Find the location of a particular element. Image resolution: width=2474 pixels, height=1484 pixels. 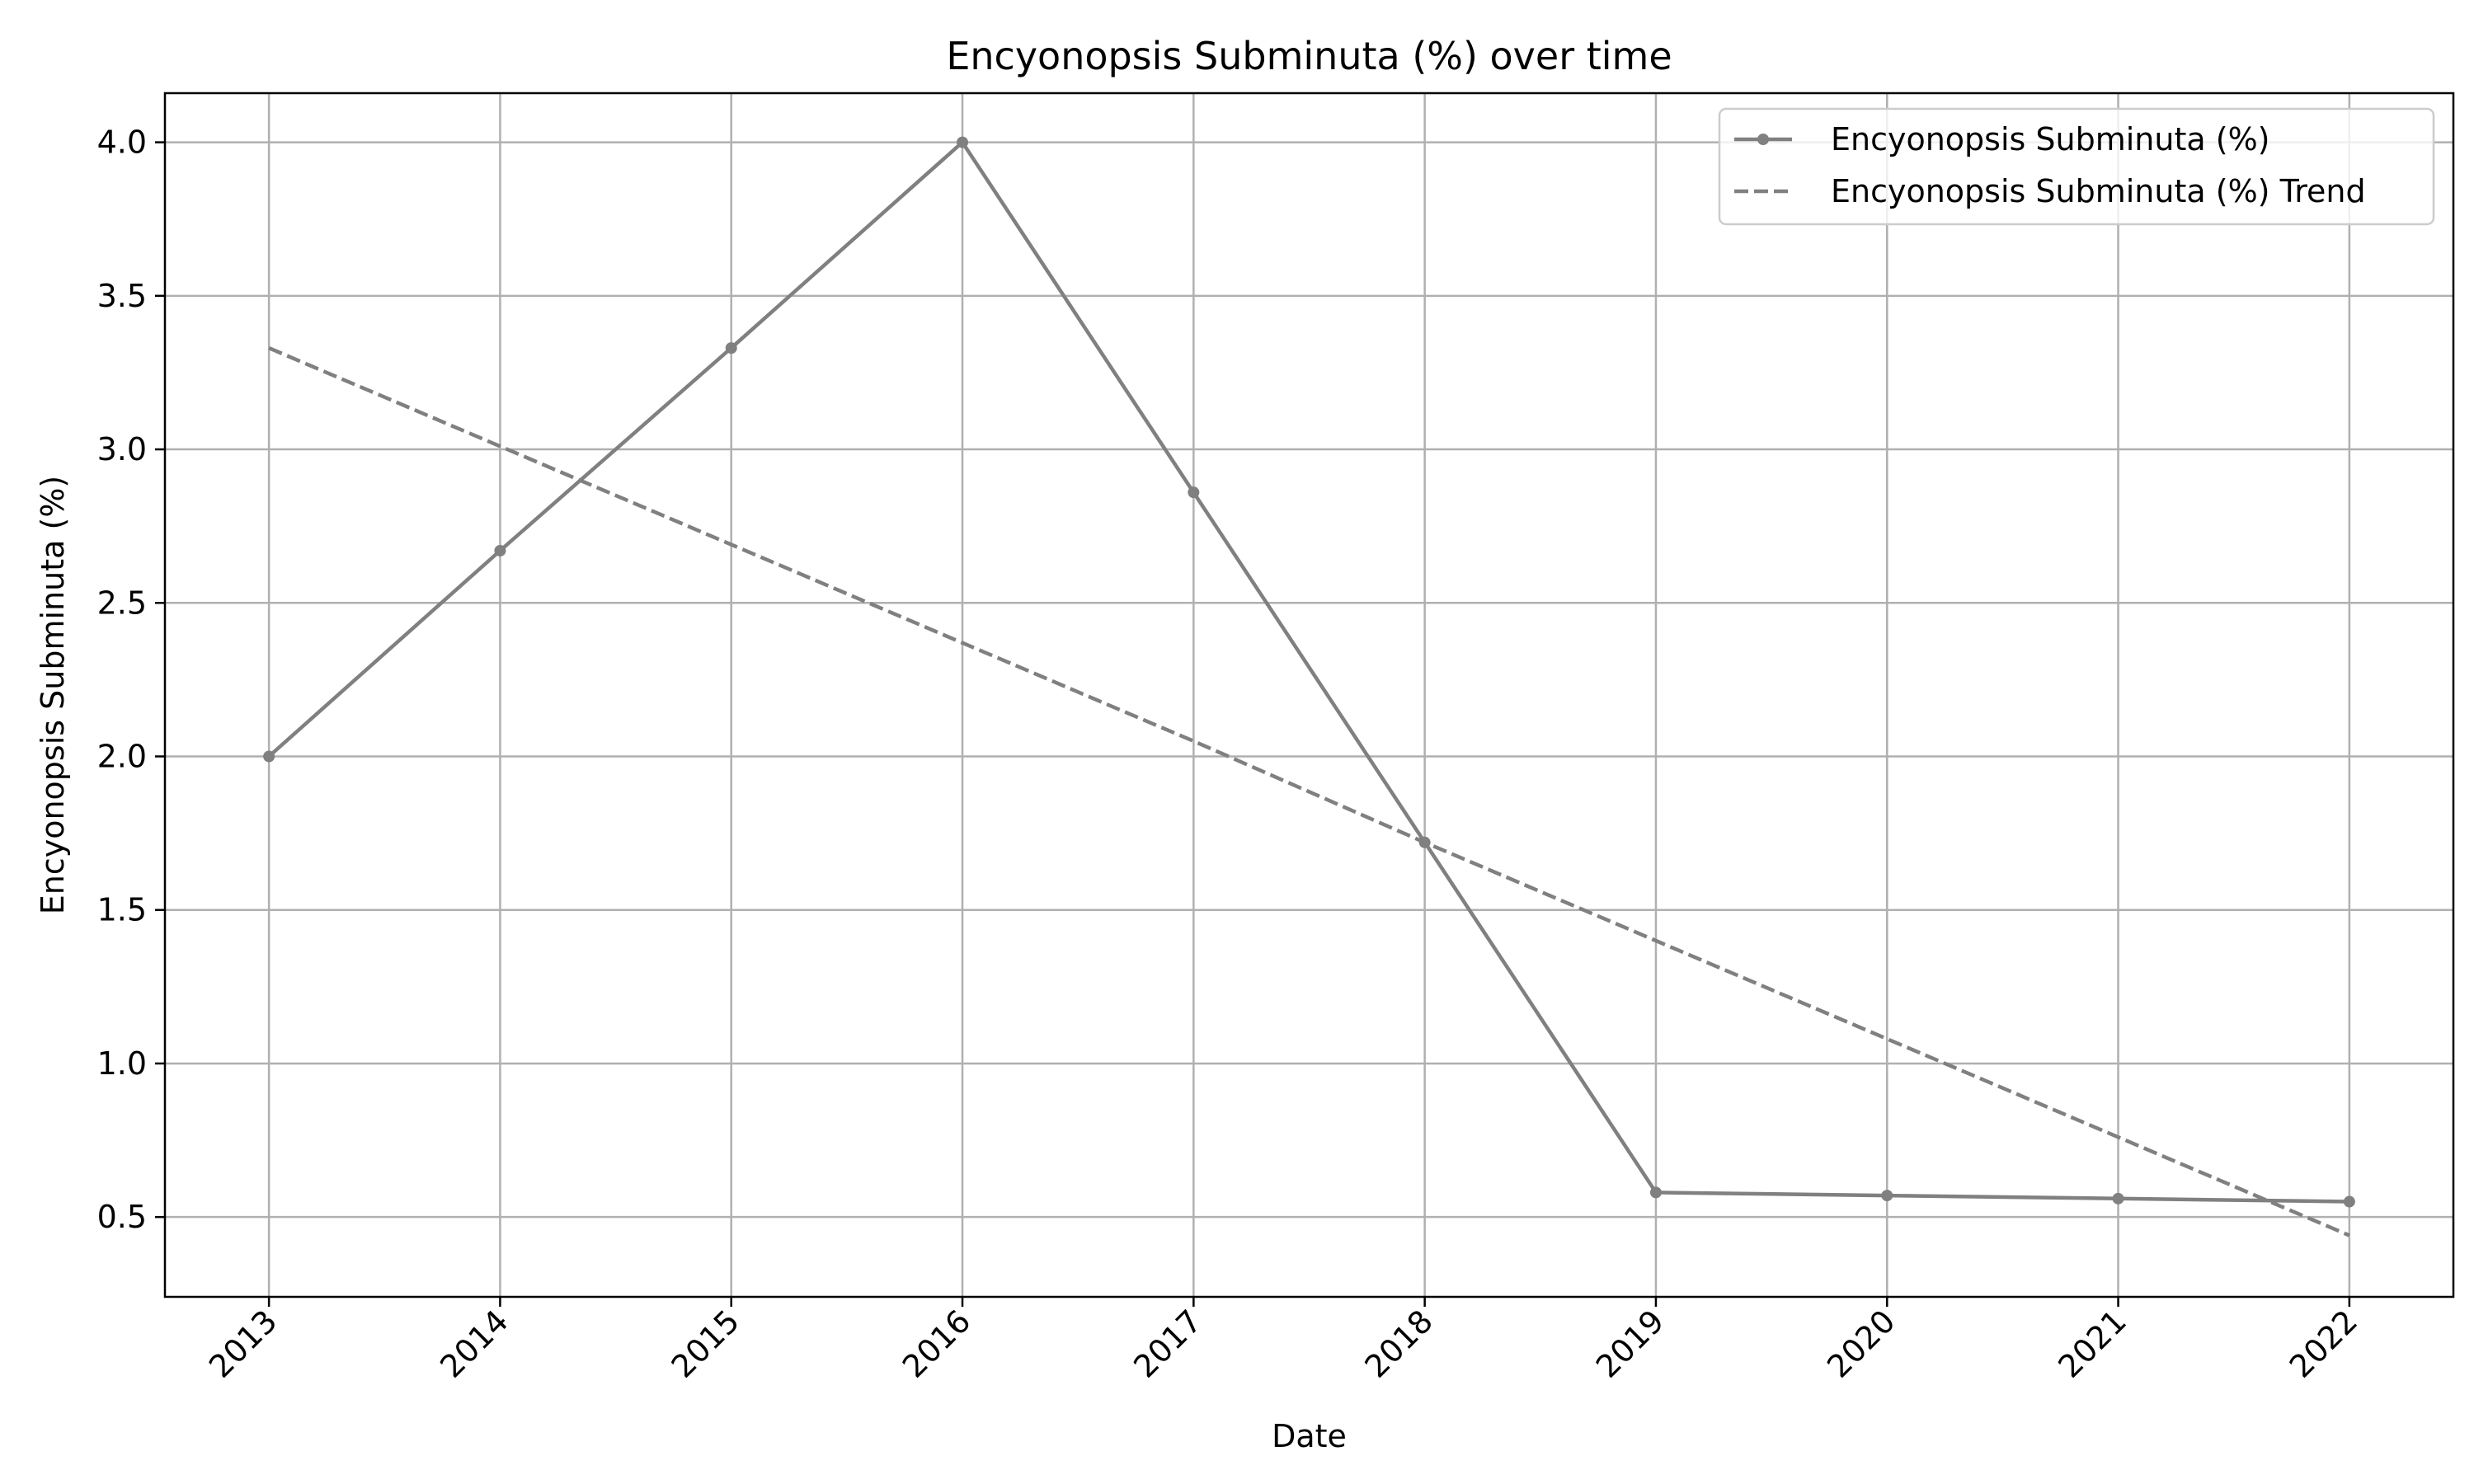

legend-marker is located at coordinates (1763, 139).